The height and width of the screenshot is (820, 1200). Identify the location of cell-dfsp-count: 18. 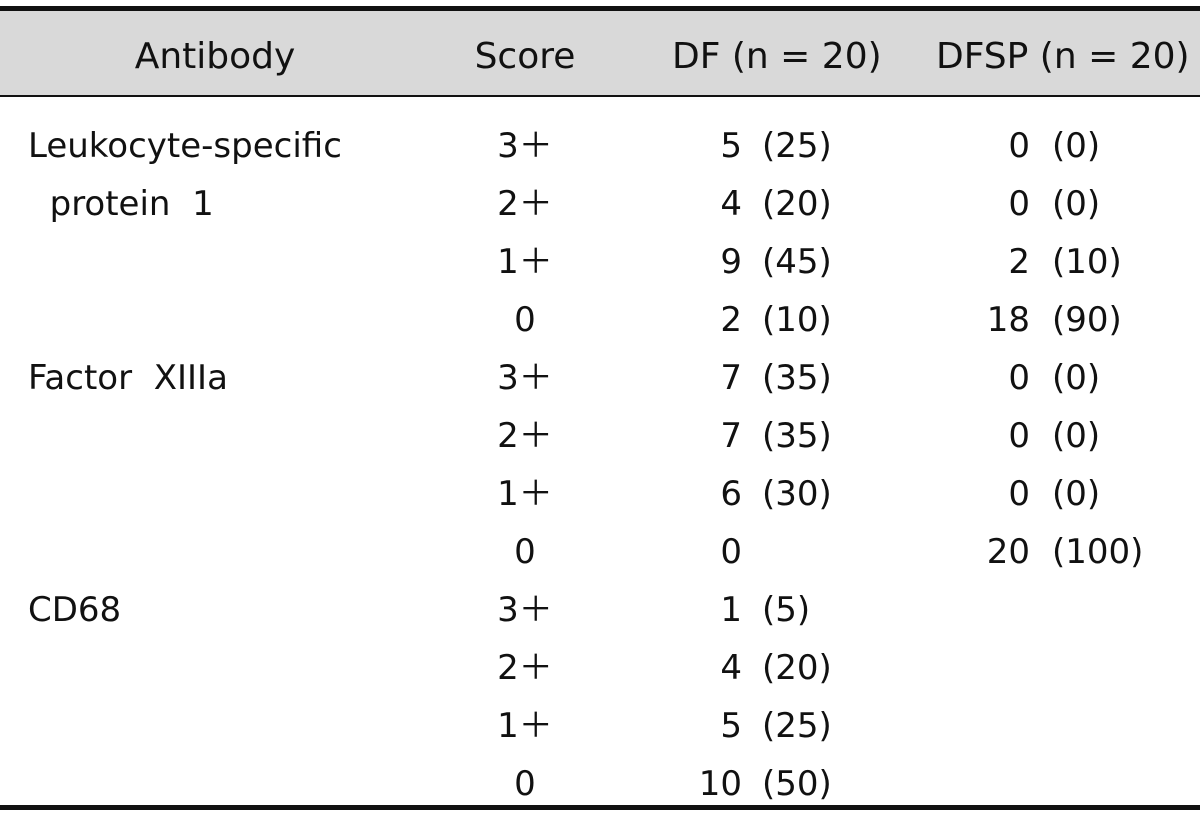
(1008, 320).